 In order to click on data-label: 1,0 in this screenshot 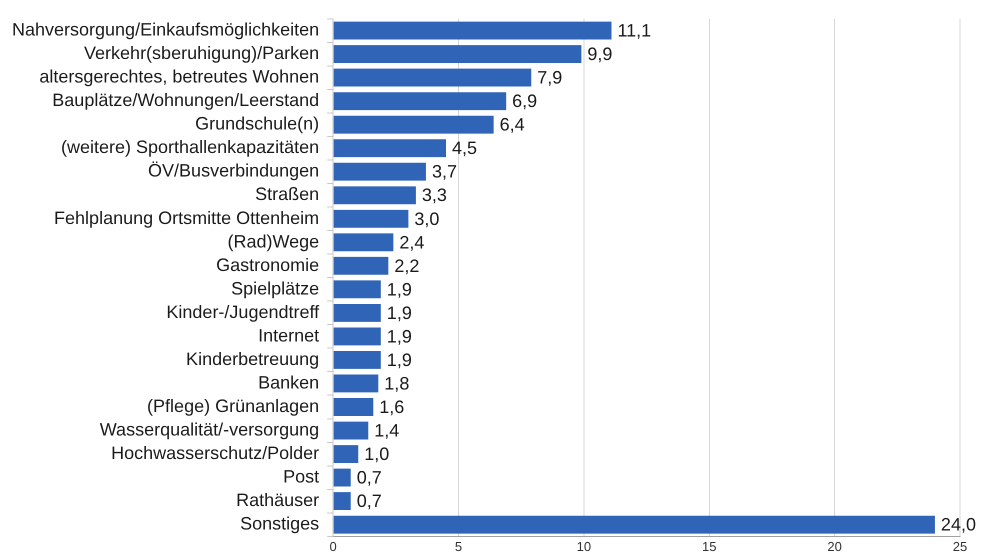, I will do `click(377, 454)`.